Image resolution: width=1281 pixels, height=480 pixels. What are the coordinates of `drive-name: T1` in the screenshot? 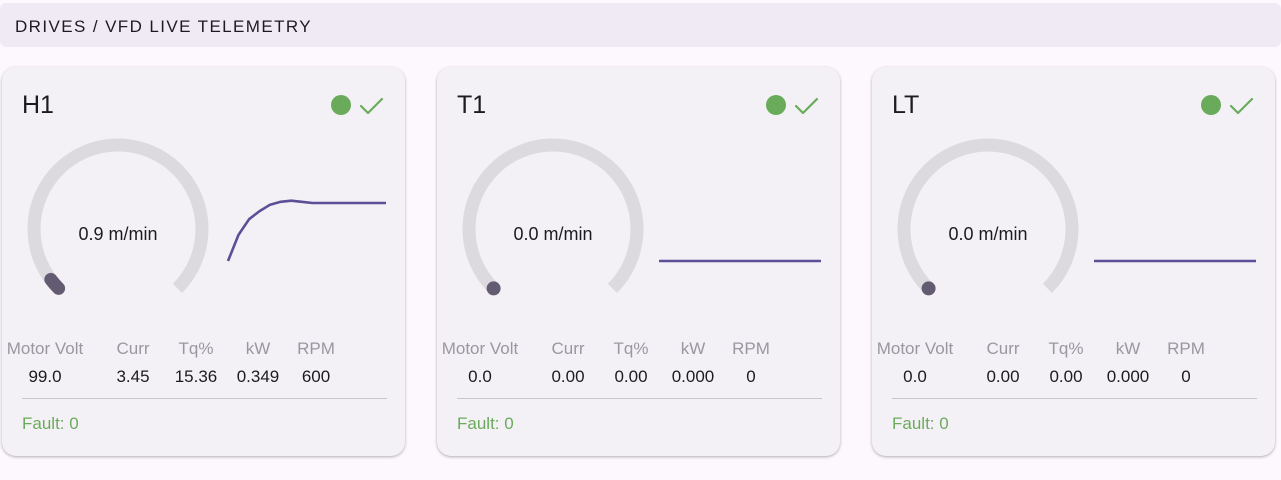 It's located at (472, 105).